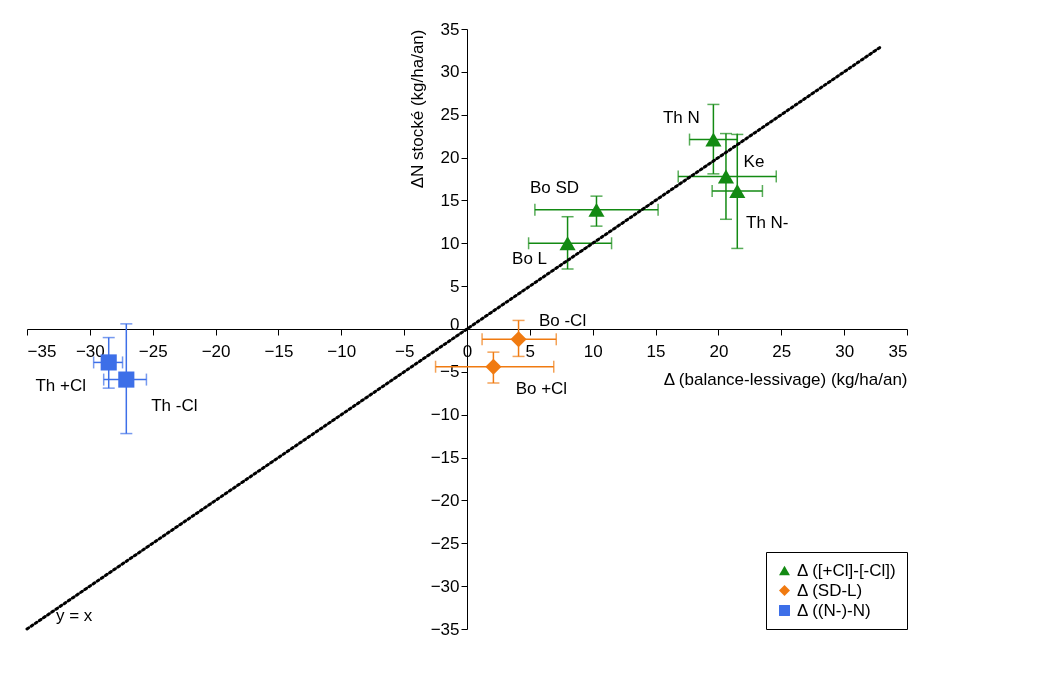 This screenshot has height=689, width=1063. I want to click on y-tick-label: −20, so click(445, 500).